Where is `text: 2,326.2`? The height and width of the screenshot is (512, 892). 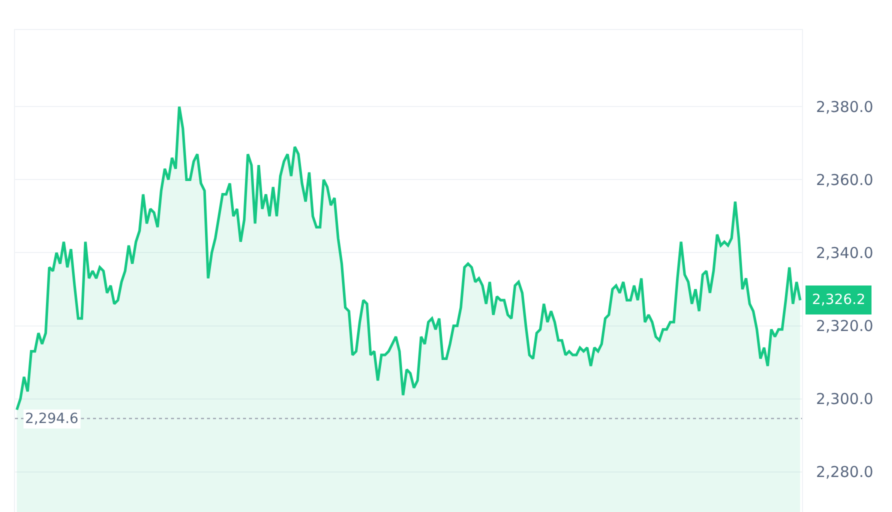 text: 2,326.2 is located at coordinates (839, 300).